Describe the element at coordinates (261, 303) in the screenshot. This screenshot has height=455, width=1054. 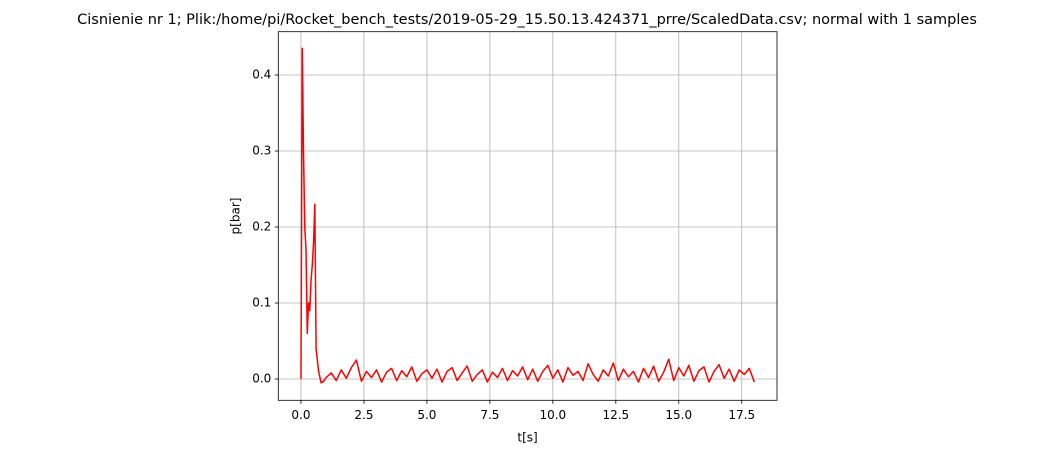
I see `y-tick-label: 0.1` at that location.